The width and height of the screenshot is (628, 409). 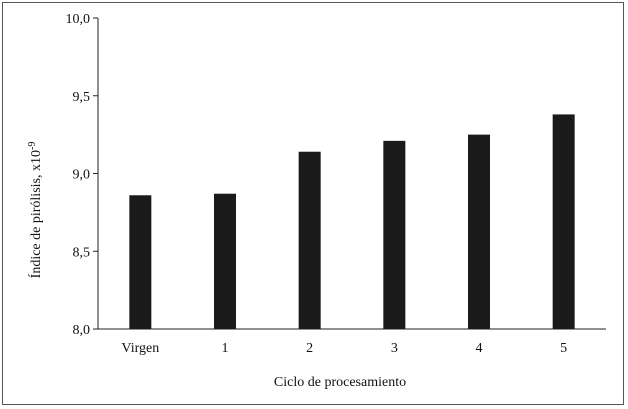 I want to click on y-tick-label: 8,5, so click(x=82, y=252).